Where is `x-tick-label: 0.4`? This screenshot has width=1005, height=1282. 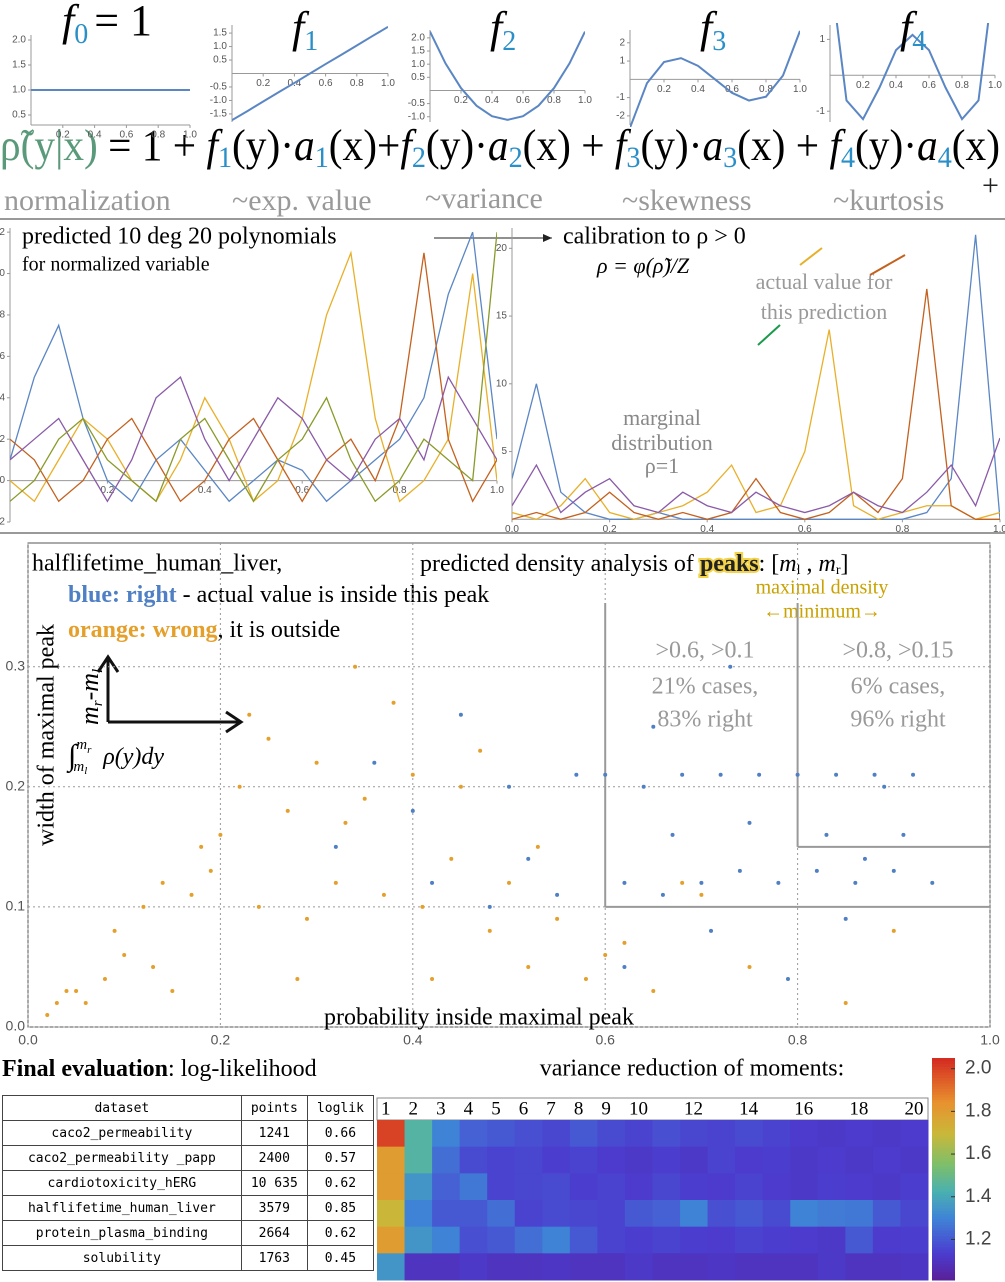 x-tick-label: 0.4 is located at coordinates (707, 529).